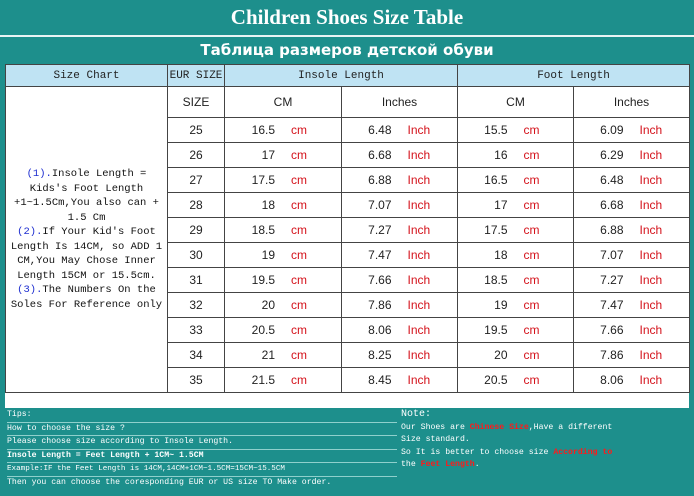 This screenshot has height=496, width=694. Describe the element at coordinates (477, 464) in the screenshot. I see `note-line-4-c: .` at that location.